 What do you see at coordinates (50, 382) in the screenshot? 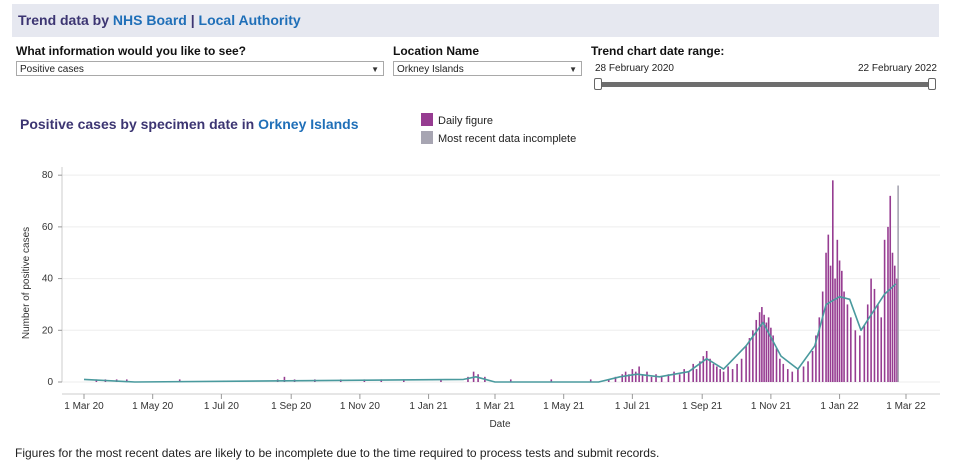
I see `y-tick-label: 0` at bounding box center [50, 382].